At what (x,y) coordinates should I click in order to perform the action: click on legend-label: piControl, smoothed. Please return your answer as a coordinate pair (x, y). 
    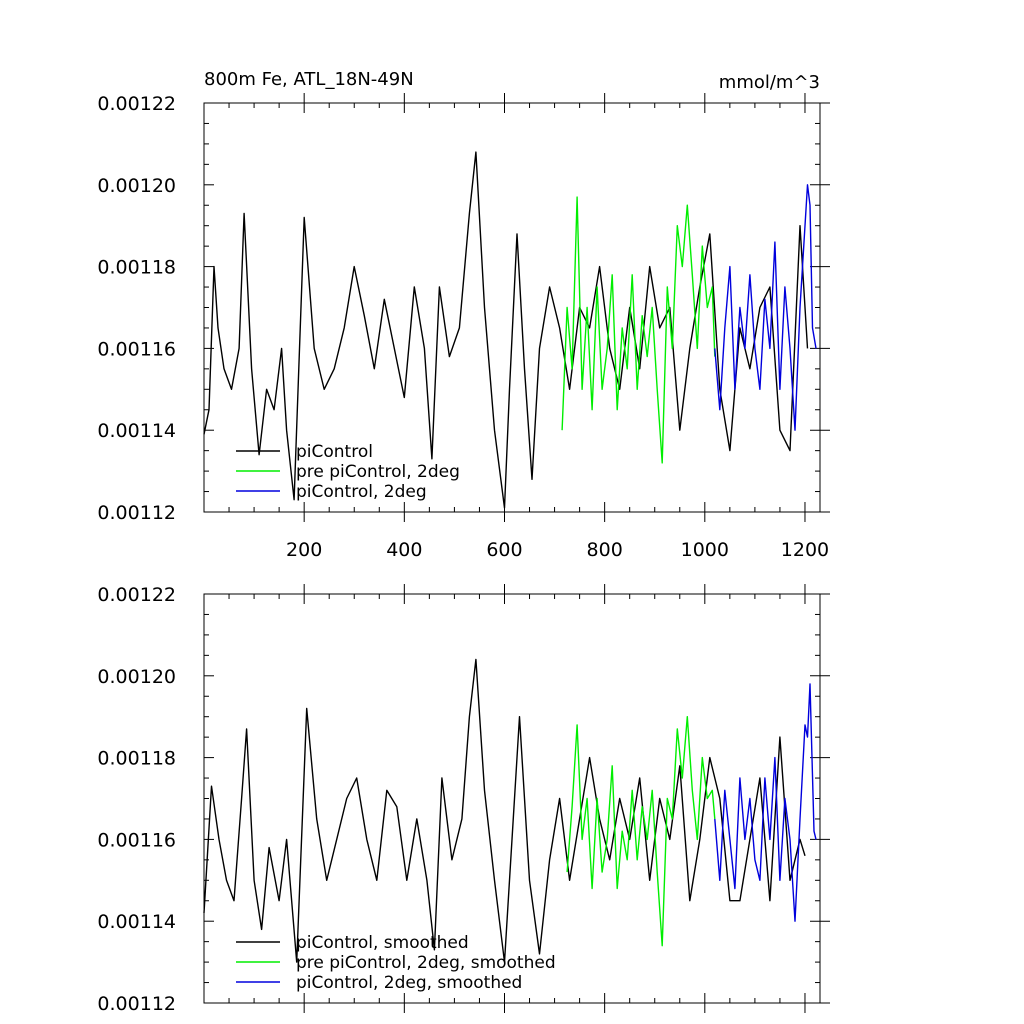
    Looking at the image, I should click on (382, 943).